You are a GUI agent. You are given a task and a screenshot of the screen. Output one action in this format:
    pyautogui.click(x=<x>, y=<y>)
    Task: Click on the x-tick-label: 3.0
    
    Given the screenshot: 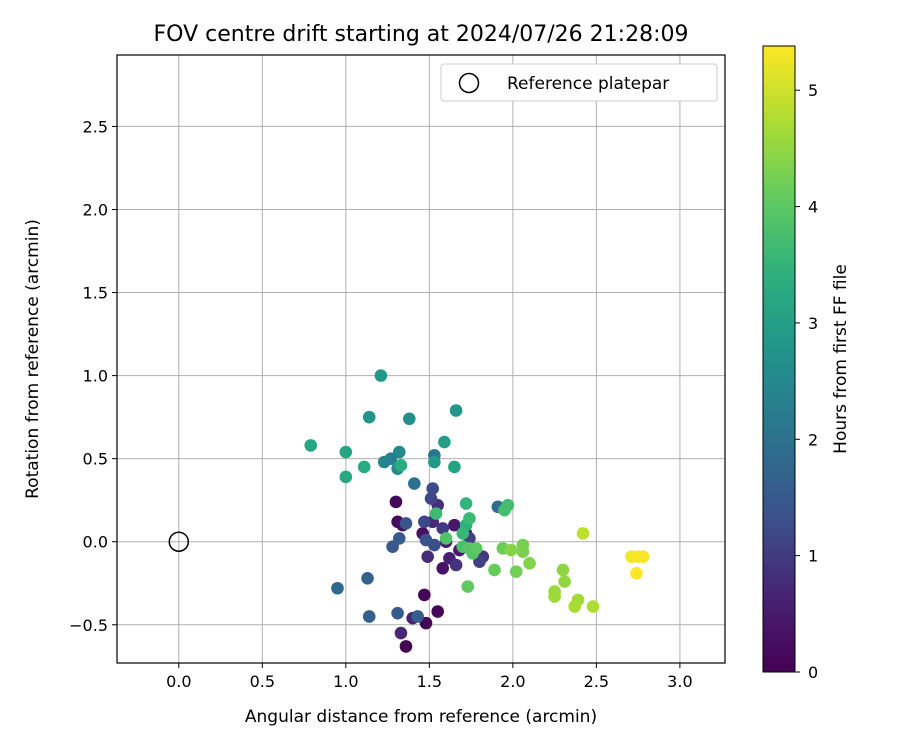 What is the action you would take?
    pyautogui.click(x=679, y=681)
    